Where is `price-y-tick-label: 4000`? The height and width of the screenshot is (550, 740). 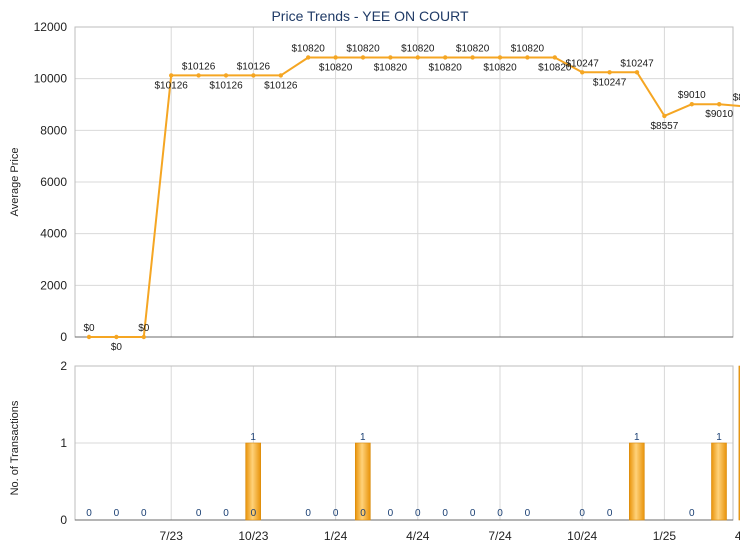
price-y-tick-label: 4000 is located at coordinates (53, 234).